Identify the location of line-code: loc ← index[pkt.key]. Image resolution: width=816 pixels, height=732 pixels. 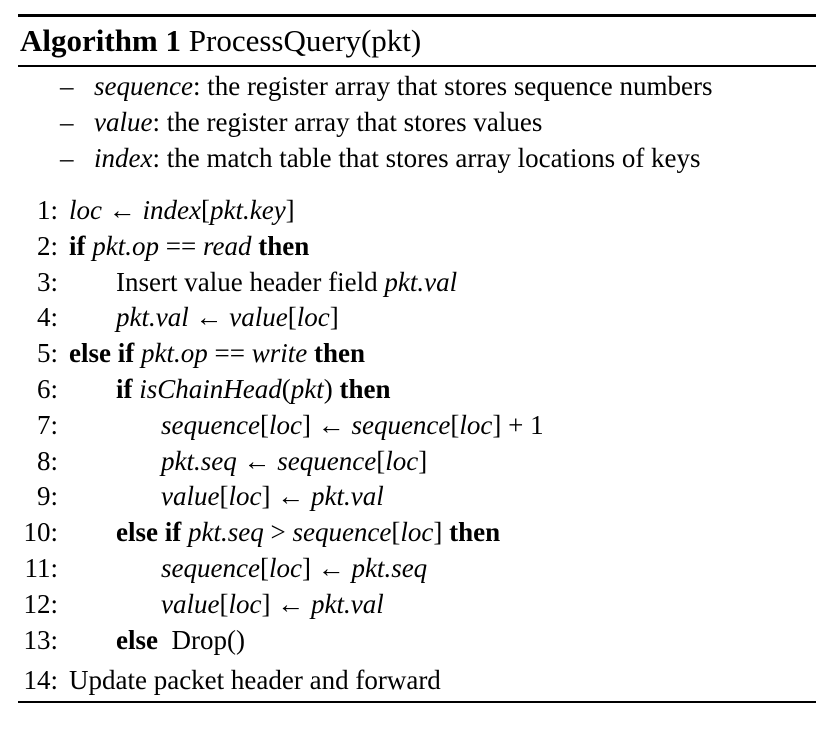
(182, 210).